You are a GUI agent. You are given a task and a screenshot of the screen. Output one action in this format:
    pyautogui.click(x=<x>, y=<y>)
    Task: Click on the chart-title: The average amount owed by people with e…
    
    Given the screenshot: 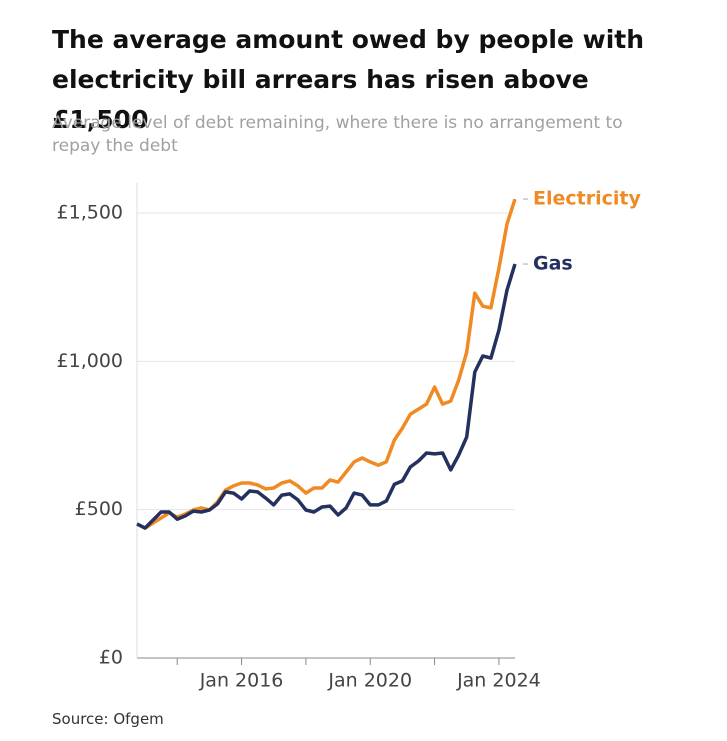 What is the action you would take?
    pyautogui.click(x=348, y=79)
    